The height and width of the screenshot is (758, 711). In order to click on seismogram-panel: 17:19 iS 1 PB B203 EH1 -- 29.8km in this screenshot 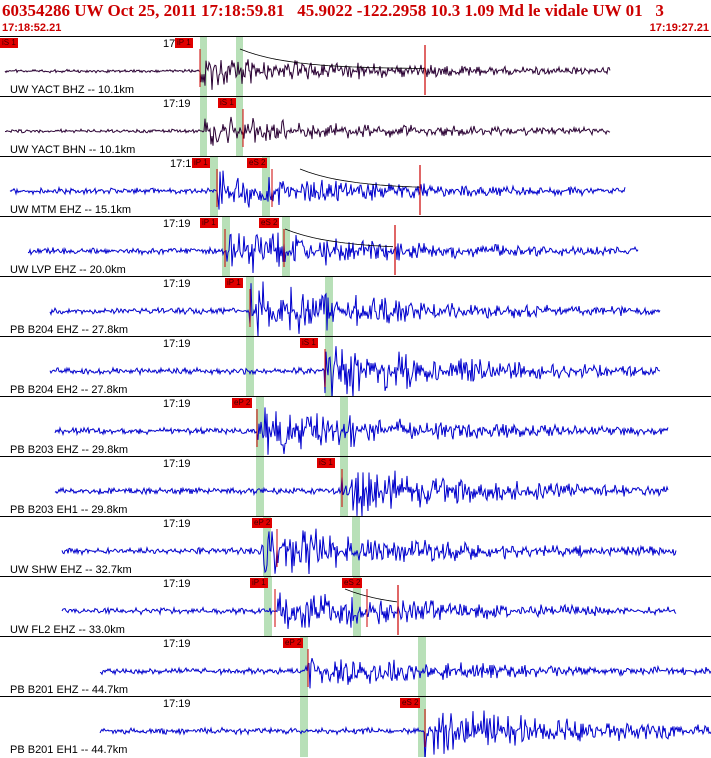, I will do `click(355, 486)`.